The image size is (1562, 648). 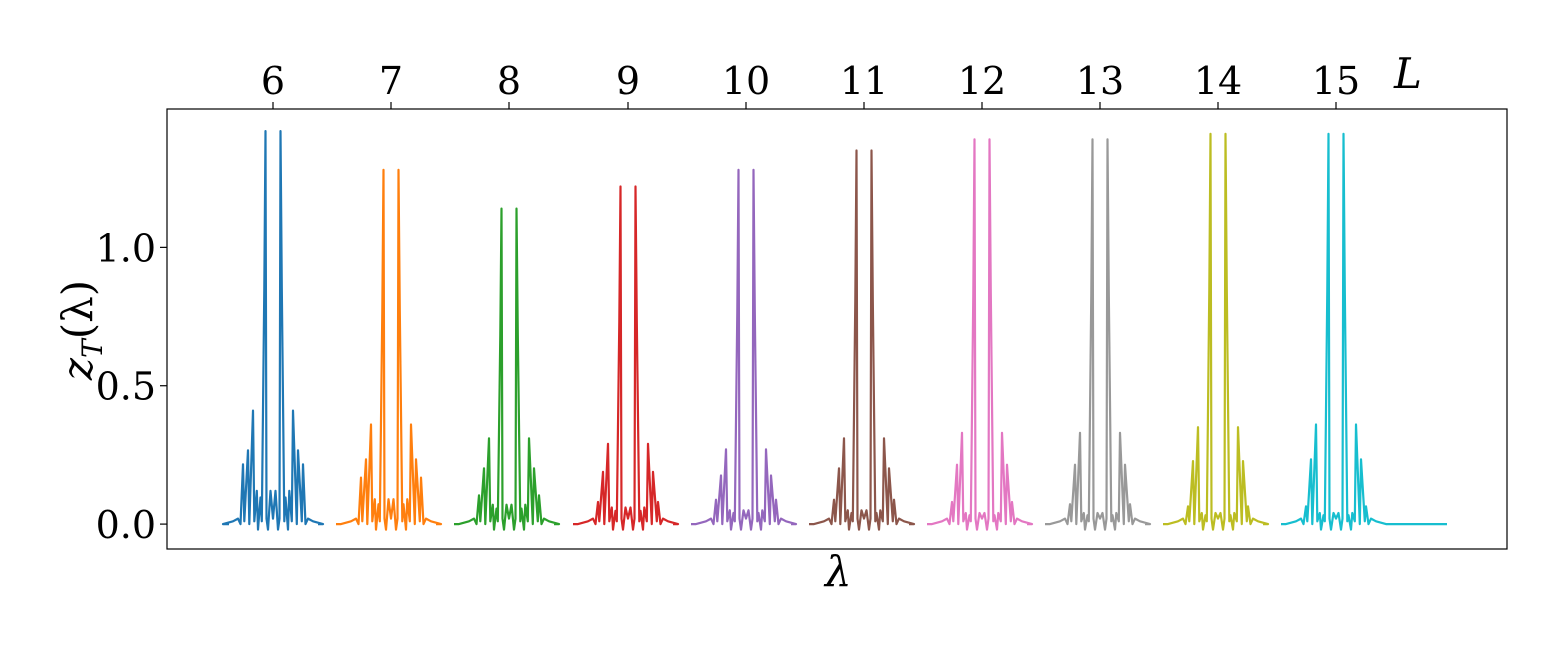 What do you see at coordinates (1336, 81) in the screenshot?
I see `top-tick-label: 15` at bounding box center [1336, 81].